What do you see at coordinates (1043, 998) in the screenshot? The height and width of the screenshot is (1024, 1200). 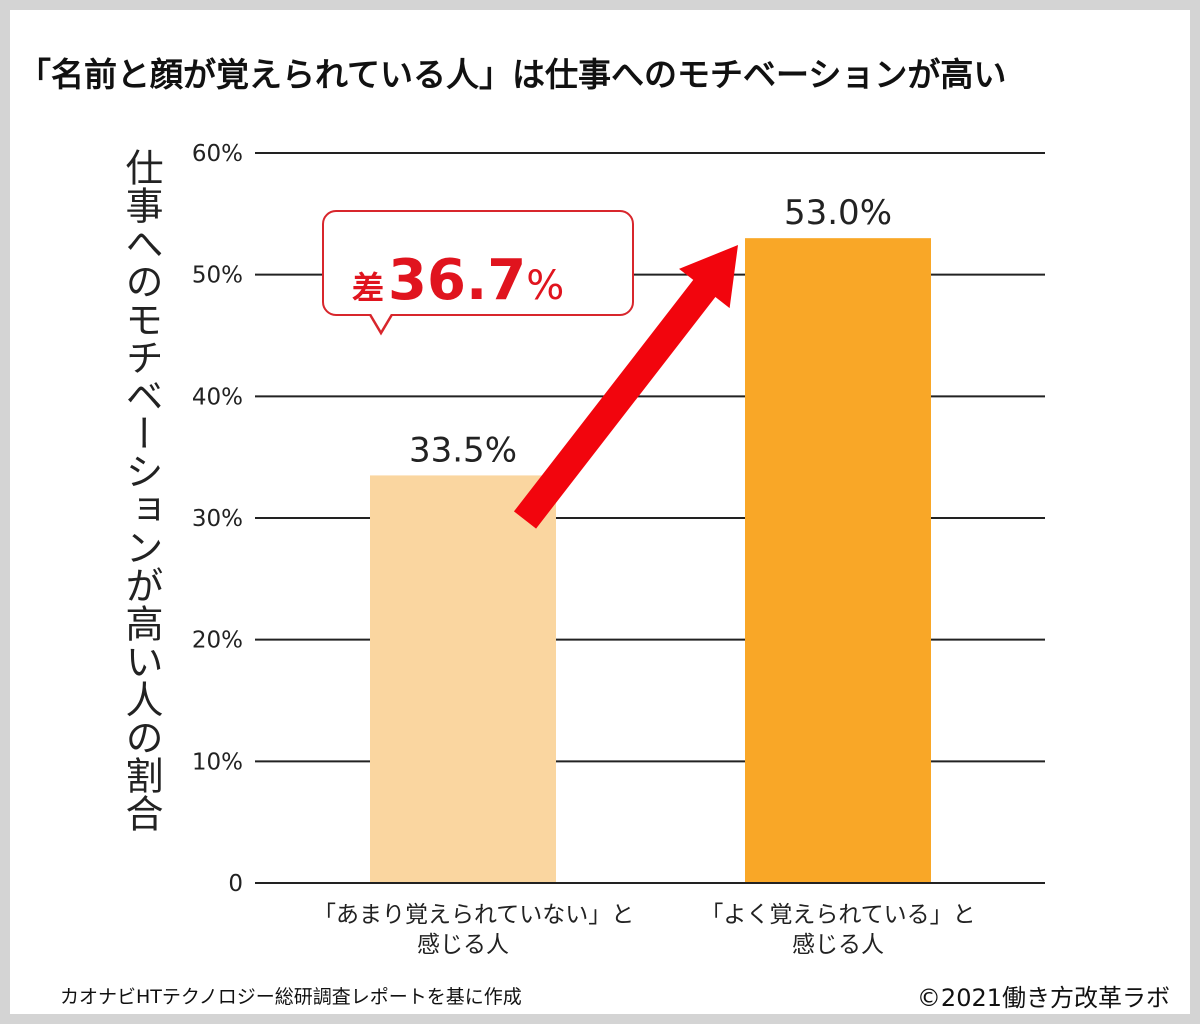 I see `copyright: ©2021働き方改革ラボ` at bounding box center [1043, 998].